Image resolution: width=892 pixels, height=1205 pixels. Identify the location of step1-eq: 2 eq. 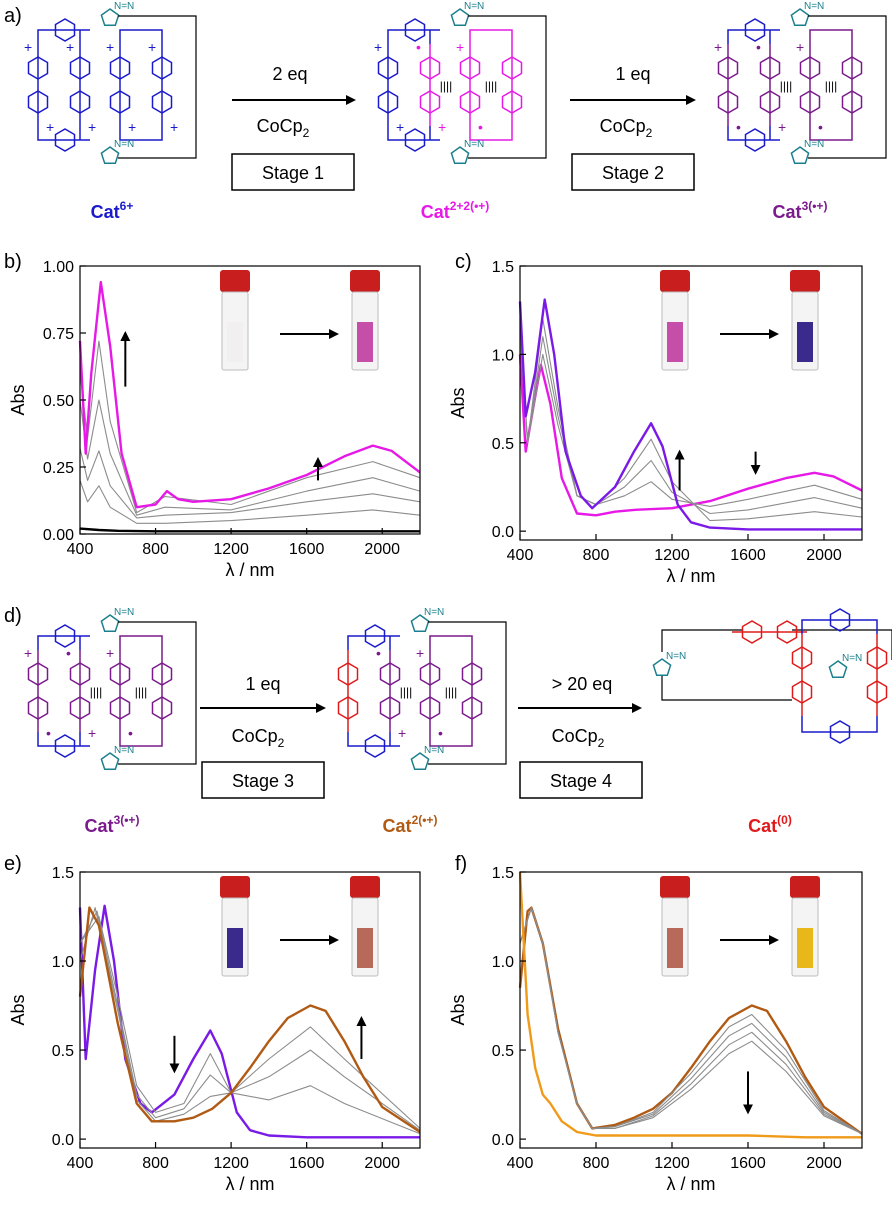
(289, 74).